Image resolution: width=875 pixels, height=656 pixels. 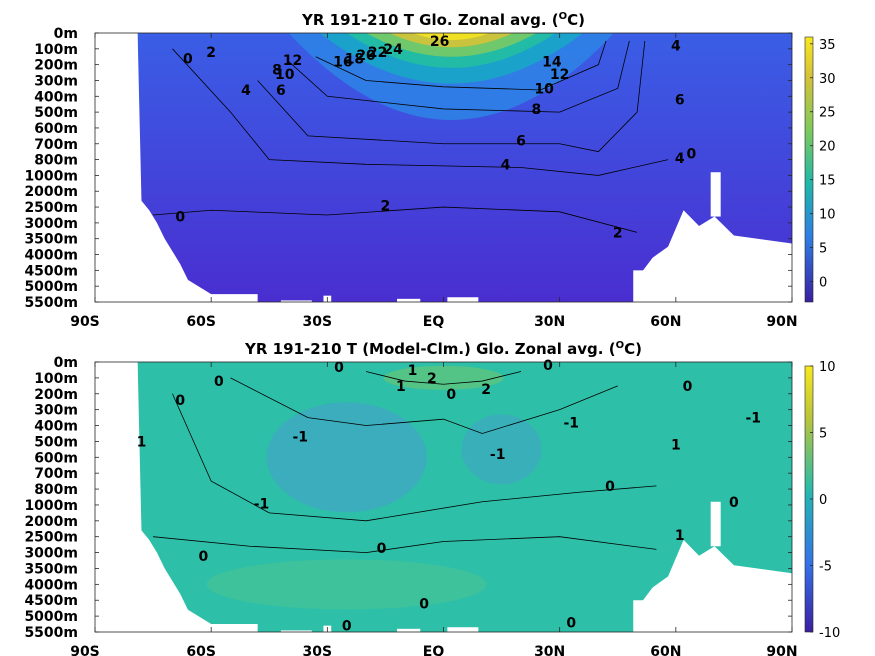 I want to click on colorbar: 10 5 0 -5 -10, so click(x=822, y=500).